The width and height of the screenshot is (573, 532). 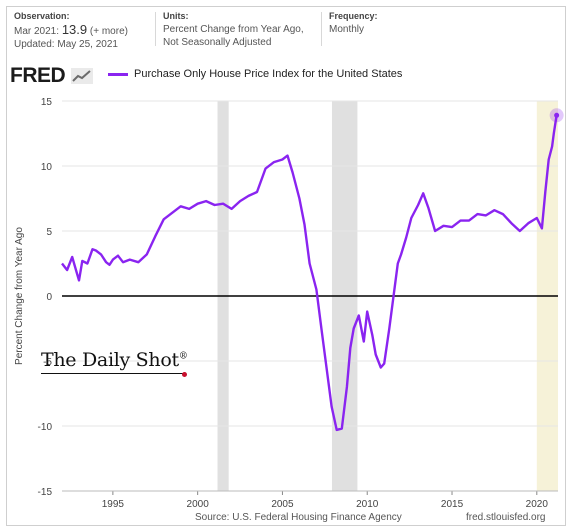 I want to click on units-line2: Not Seasonally Adjusted, so click(x=217, y=42).